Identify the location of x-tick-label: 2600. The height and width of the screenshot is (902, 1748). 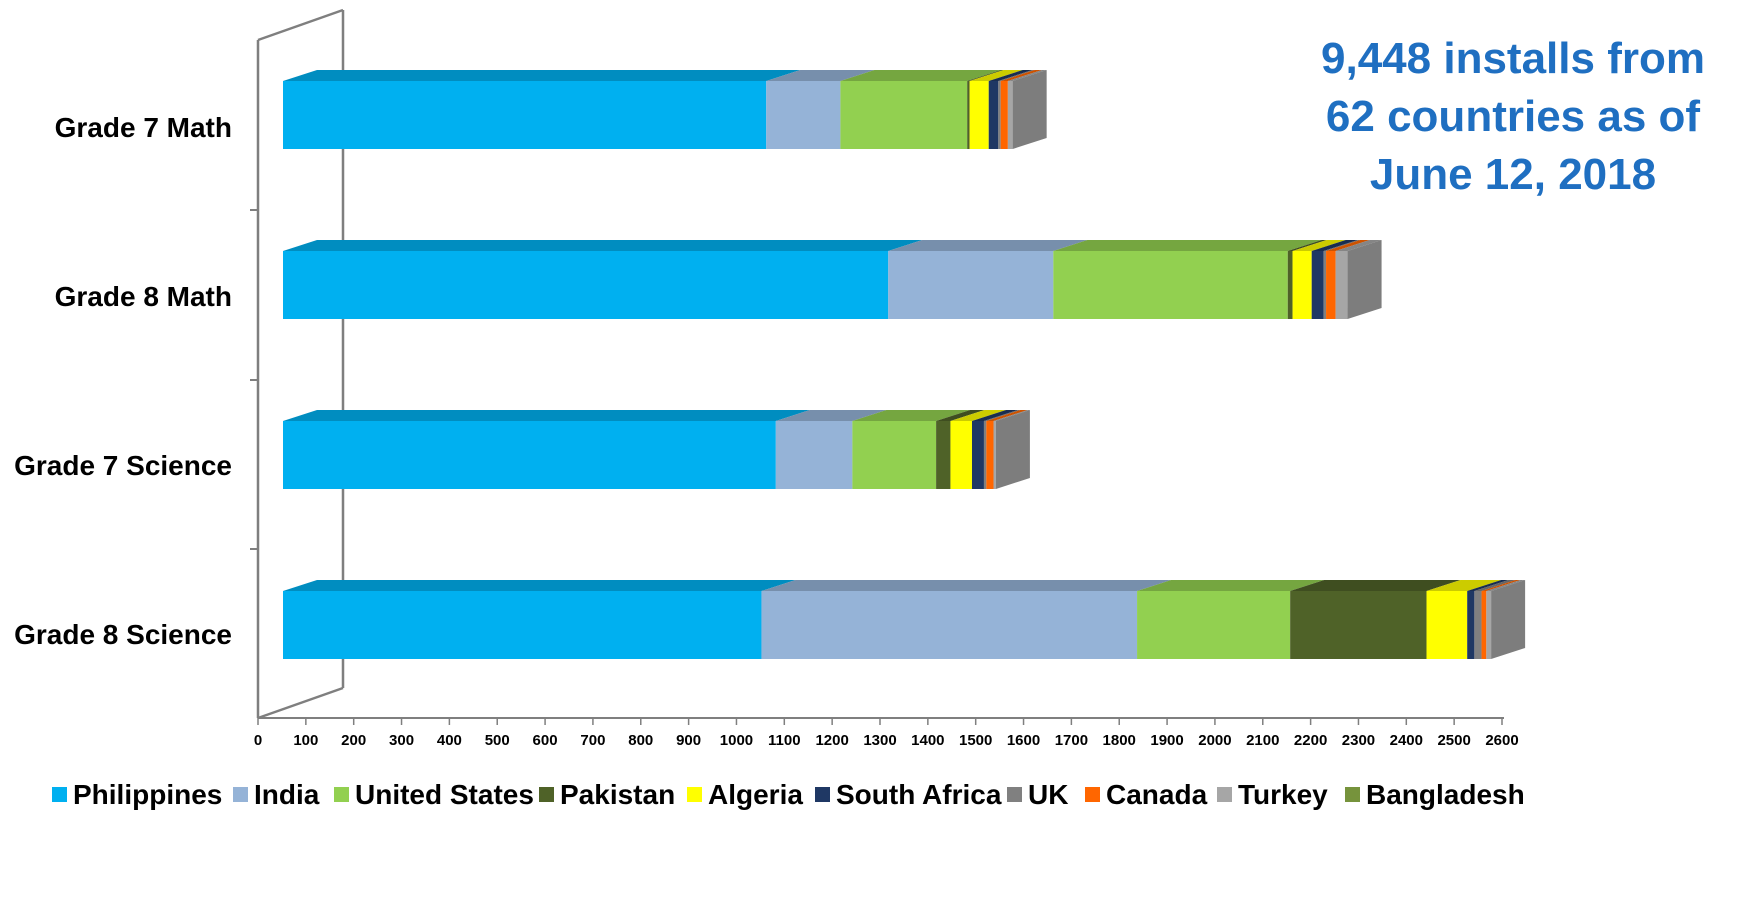
(1501, 740).